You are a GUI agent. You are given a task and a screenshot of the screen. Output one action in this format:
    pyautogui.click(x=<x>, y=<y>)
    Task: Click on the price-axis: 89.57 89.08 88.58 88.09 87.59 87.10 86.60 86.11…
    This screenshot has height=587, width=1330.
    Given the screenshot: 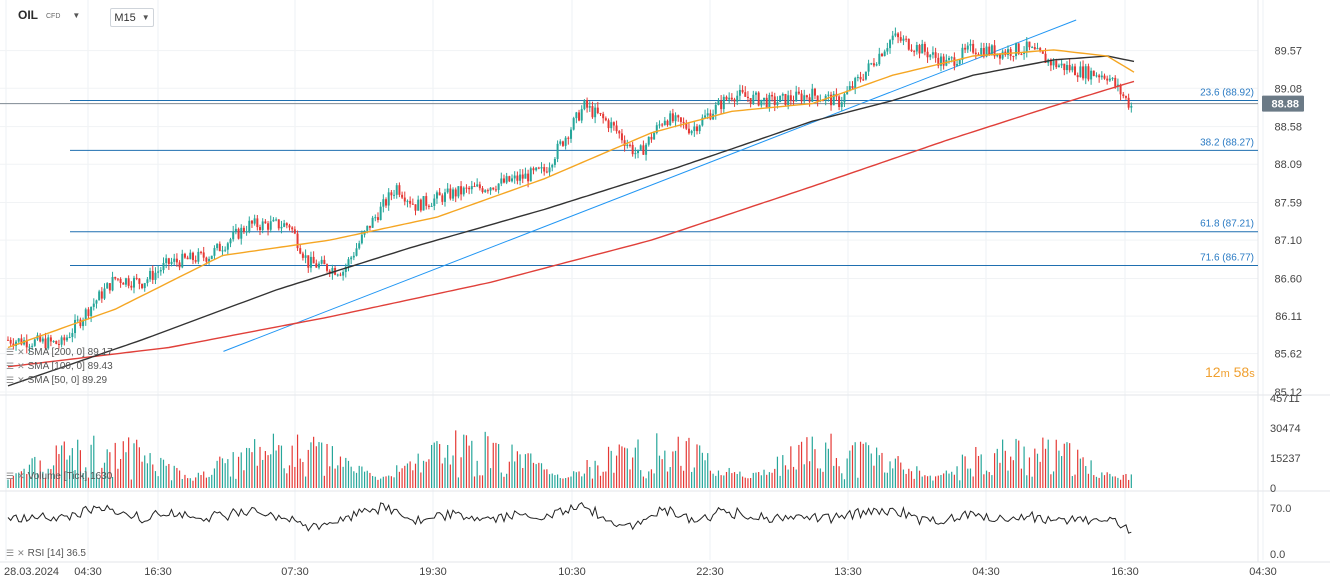 What is the action you would take?
    pyautogui.click(x=1288, y=222)
    